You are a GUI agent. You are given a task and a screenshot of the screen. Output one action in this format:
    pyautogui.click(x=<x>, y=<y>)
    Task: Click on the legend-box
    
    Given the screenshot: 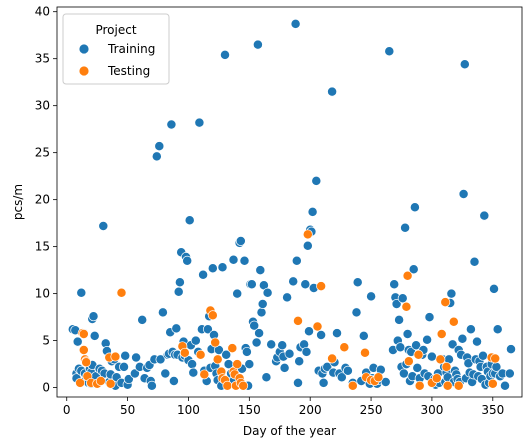 What is the action you would take?
    pyautogui.click(x=116, y=49)
    